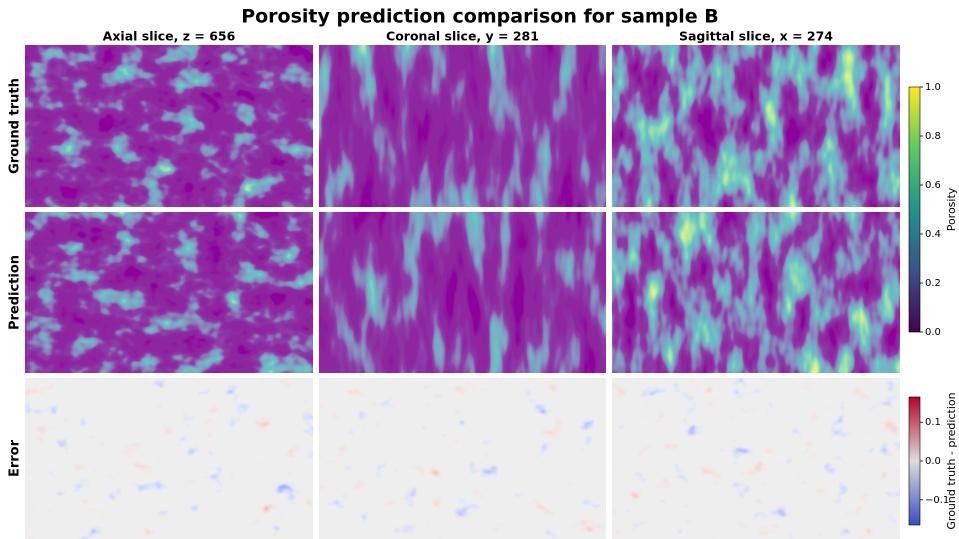  I want to click on colorbar-tick-label: 0.8, so click(933, 136).